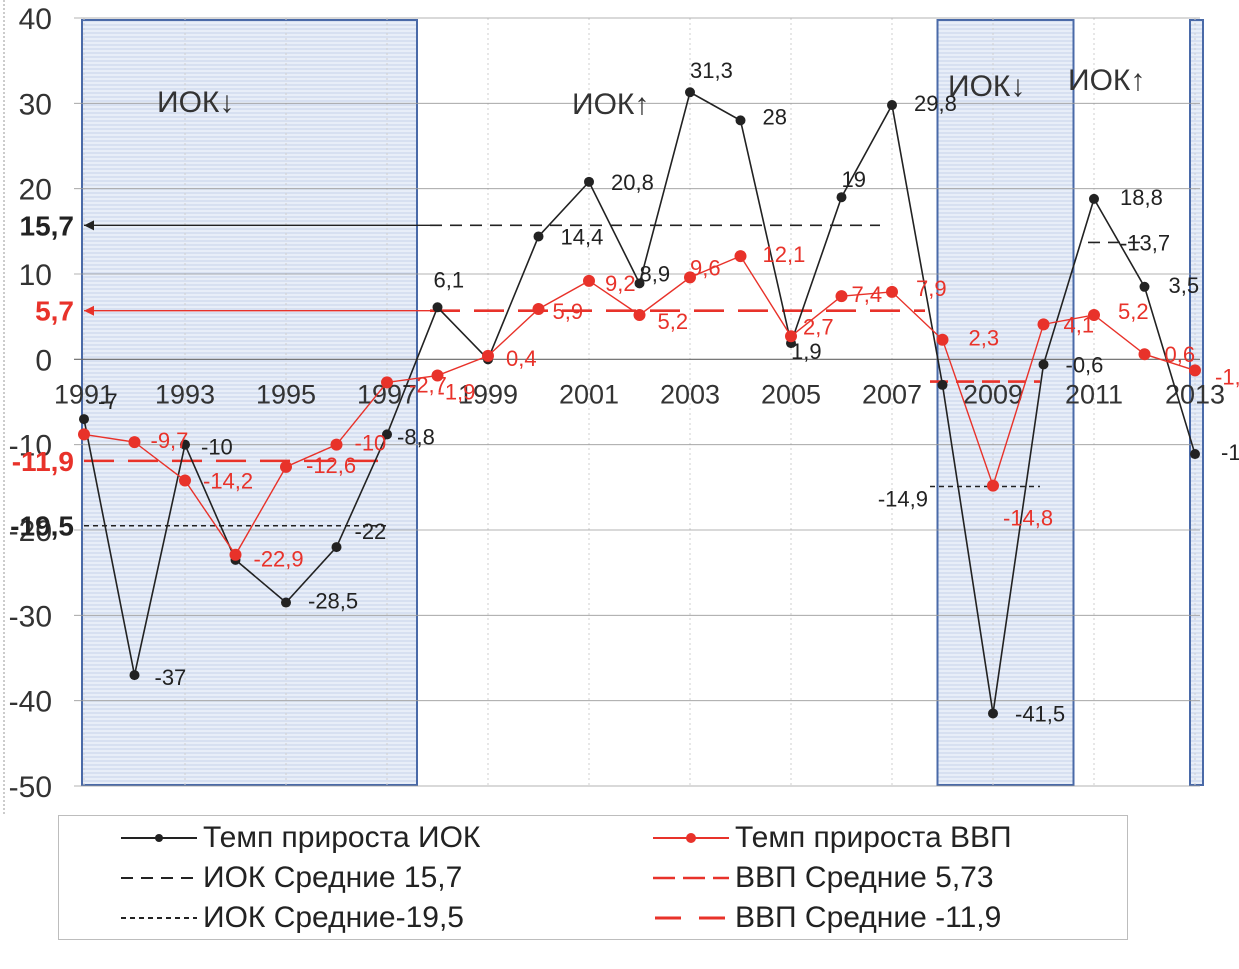 This screenshot has width=1239, height=969. I want to click on legend-item-gdp-avg-pos: ВВП Средние 5,73, so click(822, 878).